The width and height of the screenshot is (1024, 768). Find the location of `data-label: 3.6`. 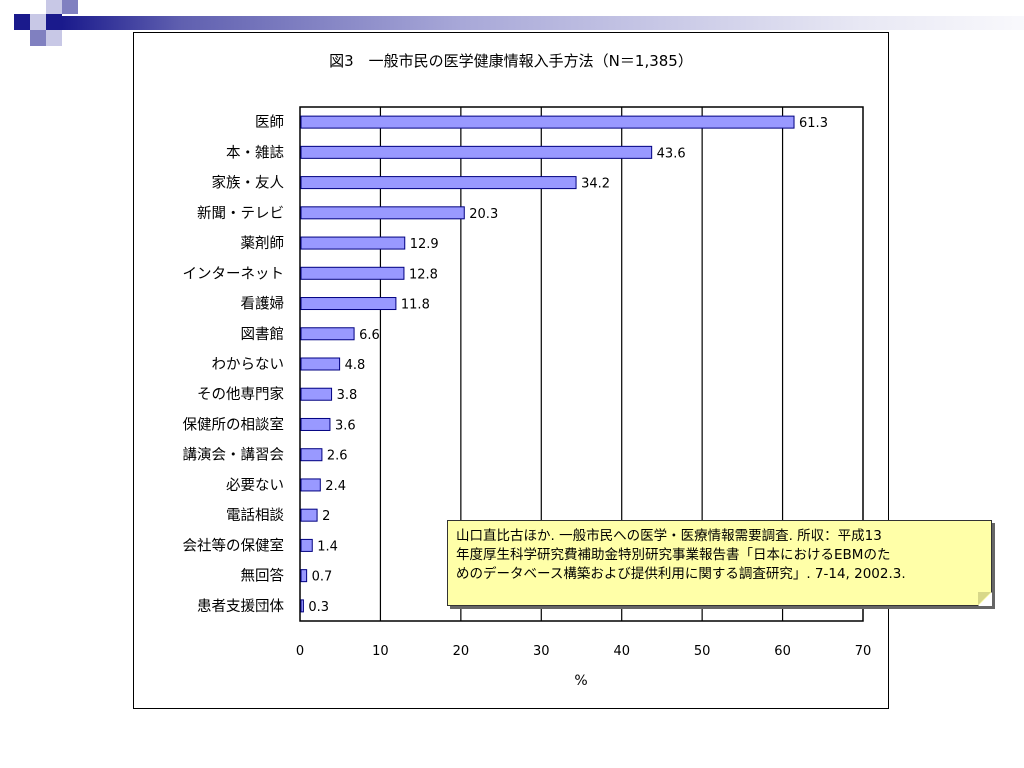

data-label: 3.6 is located at coordinates (345, 425).